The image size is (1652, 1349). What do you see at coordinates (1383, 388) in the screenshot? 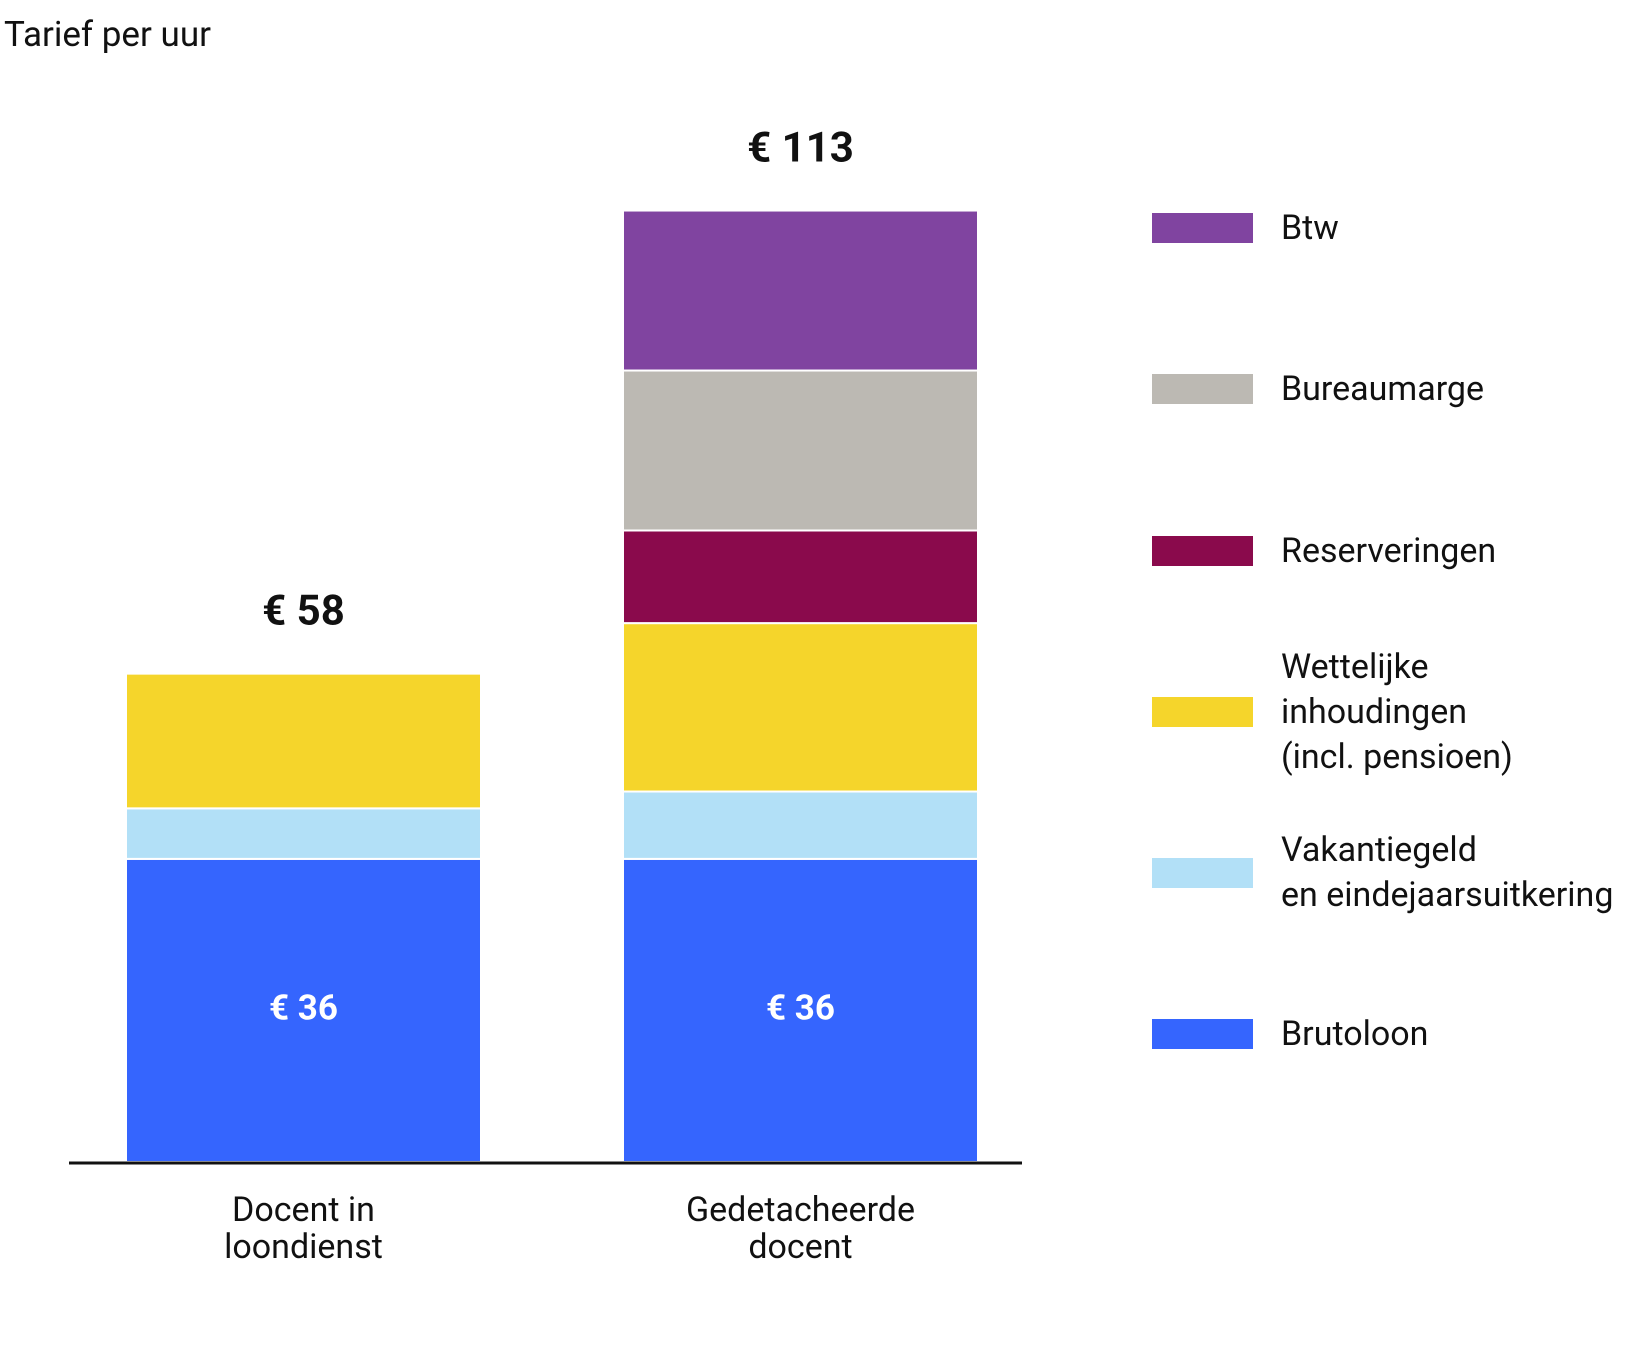
I see `legend-label: Bureaumarge` at bounding box center [1383, 388].